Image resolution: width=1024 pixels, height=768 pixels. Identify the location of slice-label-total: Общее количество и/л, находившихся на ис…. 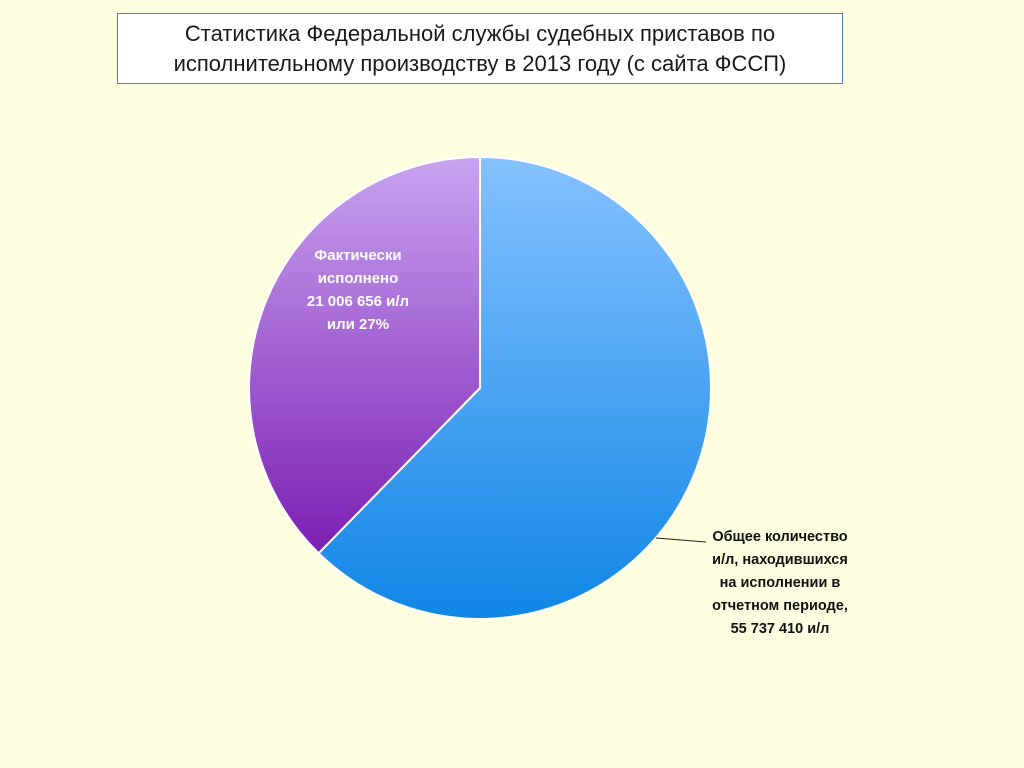
(780, 583).